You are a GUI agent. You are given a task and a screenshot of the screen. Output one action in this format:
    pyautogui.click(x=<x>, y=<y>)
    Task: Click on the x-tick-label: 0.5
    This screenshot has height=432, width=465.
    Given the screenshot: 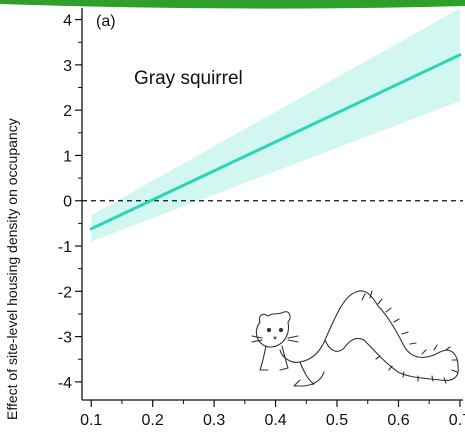 What is the action you would take?
    pyautogui.click(x=337, y=420)
    